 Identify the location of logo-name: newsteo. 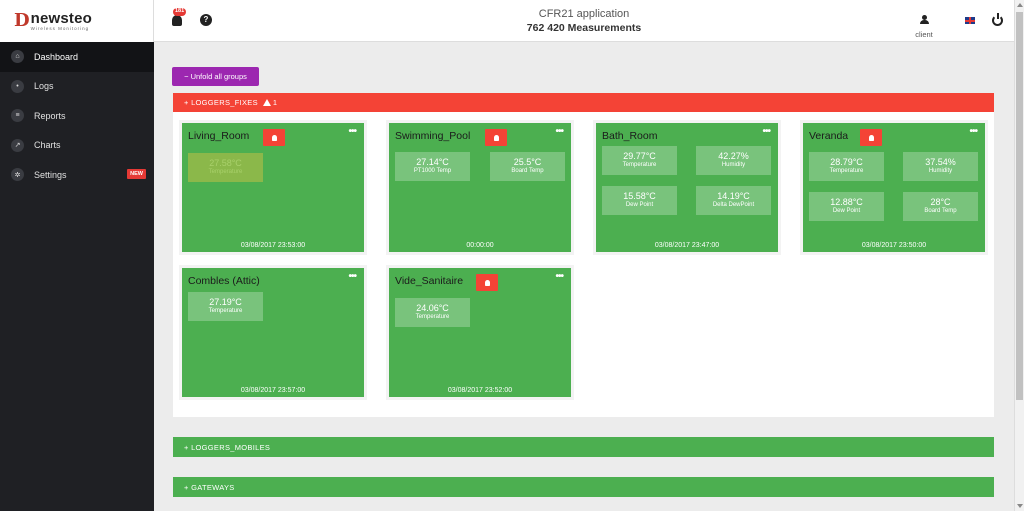
(61, 18).